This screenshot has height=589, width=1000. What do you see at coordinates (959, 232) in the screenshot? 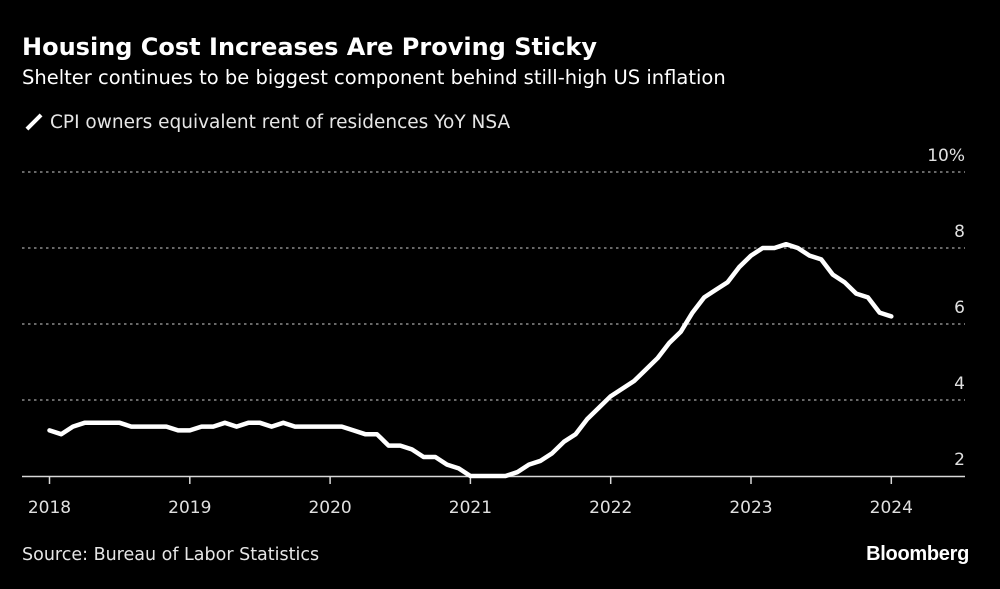
I see `y-tick-label: 8` at bounding box center [959, 232].